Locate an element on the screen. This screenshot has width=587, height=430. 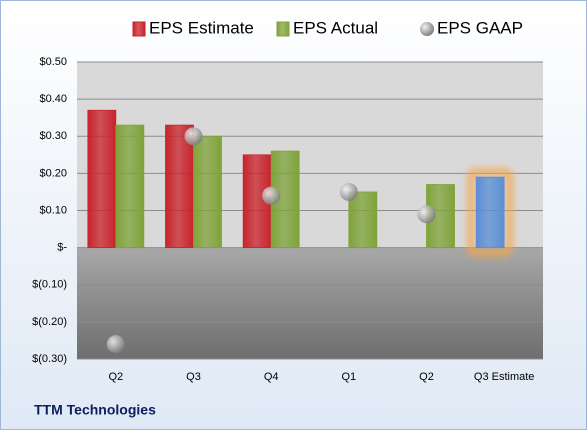
legend-label: EPS GAAP is located at coordinates (480, 27).